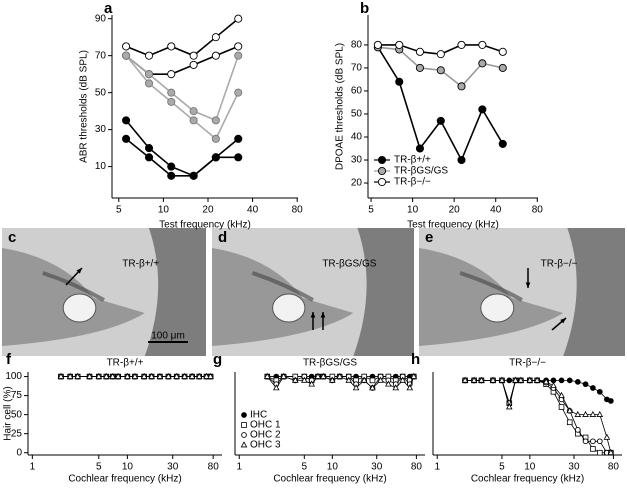  I want to click on x-tick-label: 30, so click(574, 467).